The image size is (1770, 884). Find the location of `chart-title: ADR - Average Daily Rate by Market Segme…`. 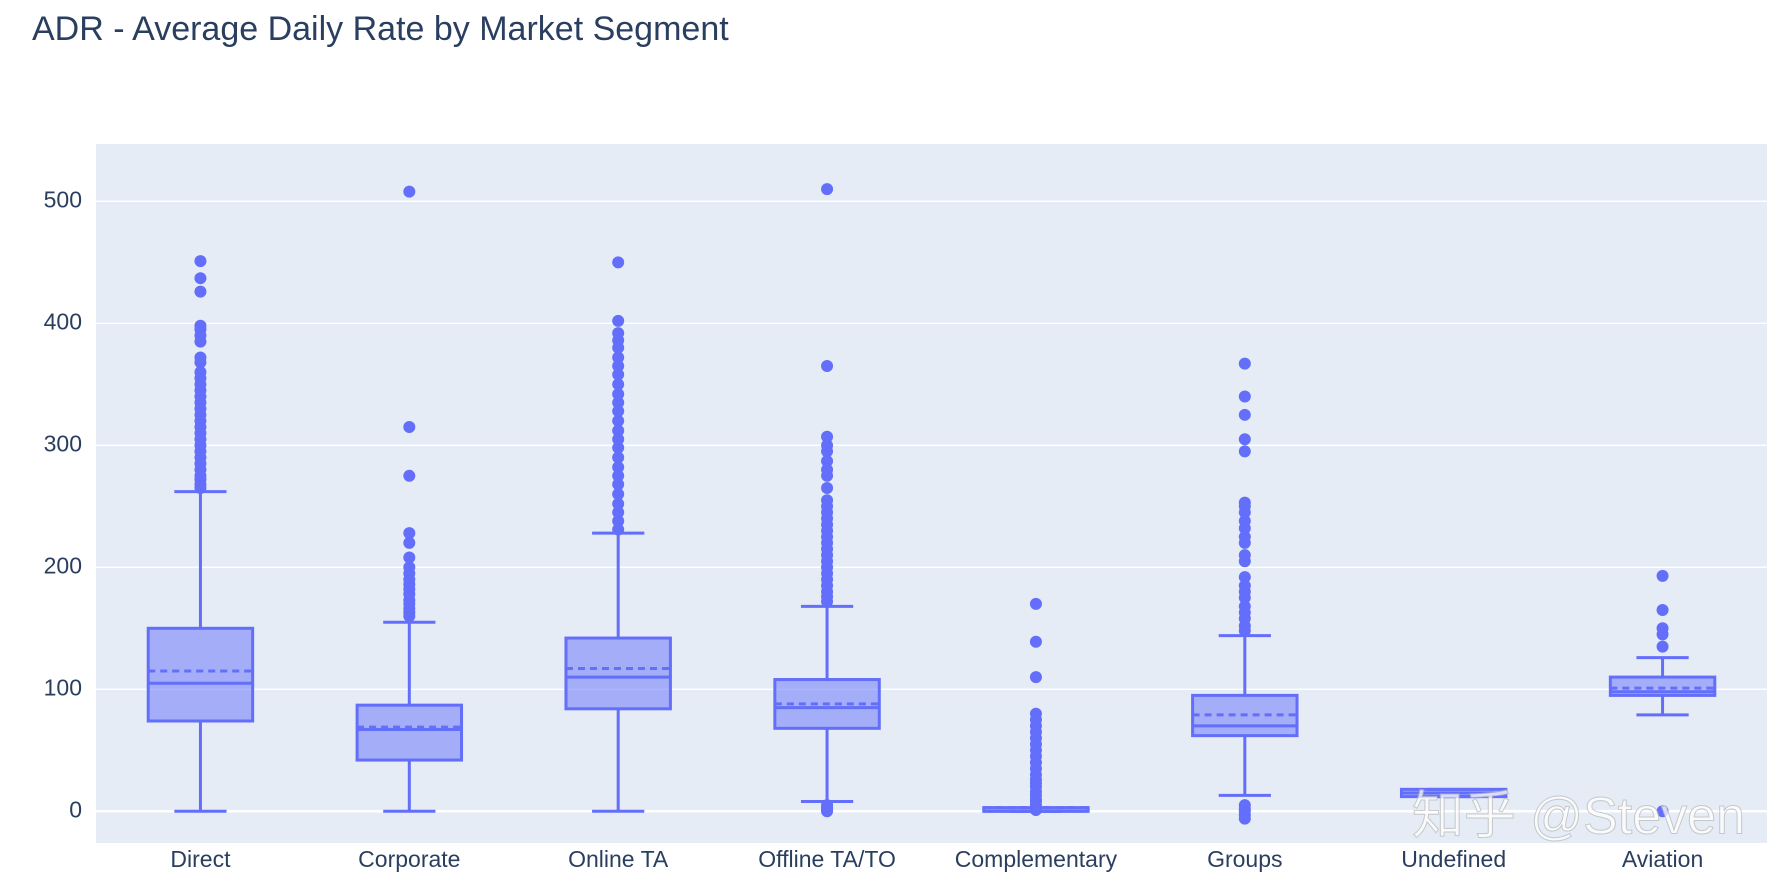

chart-title: ADR - Average Daily Rate by Market Segme… is located at coordinates (380, 29).